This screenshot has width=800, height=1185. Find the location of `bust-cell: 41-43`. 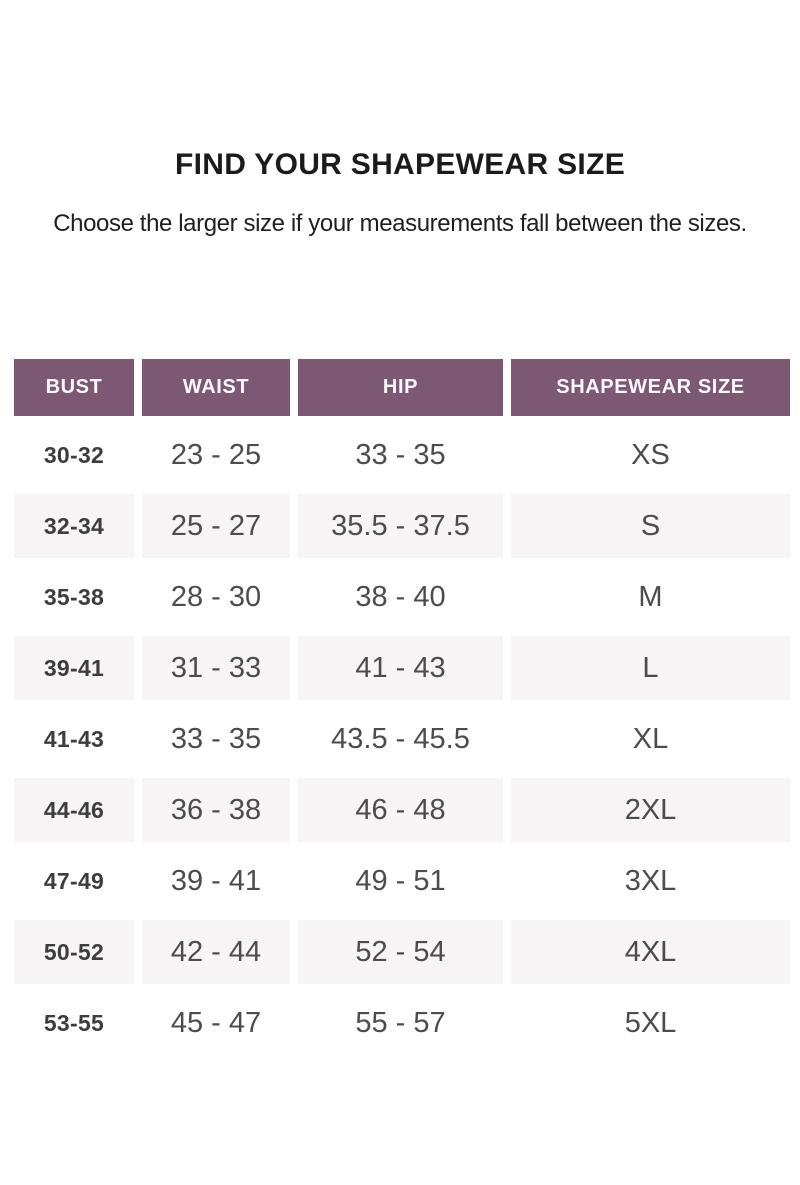

bust-cell: 41-43 is located at coordinates (74, 738).